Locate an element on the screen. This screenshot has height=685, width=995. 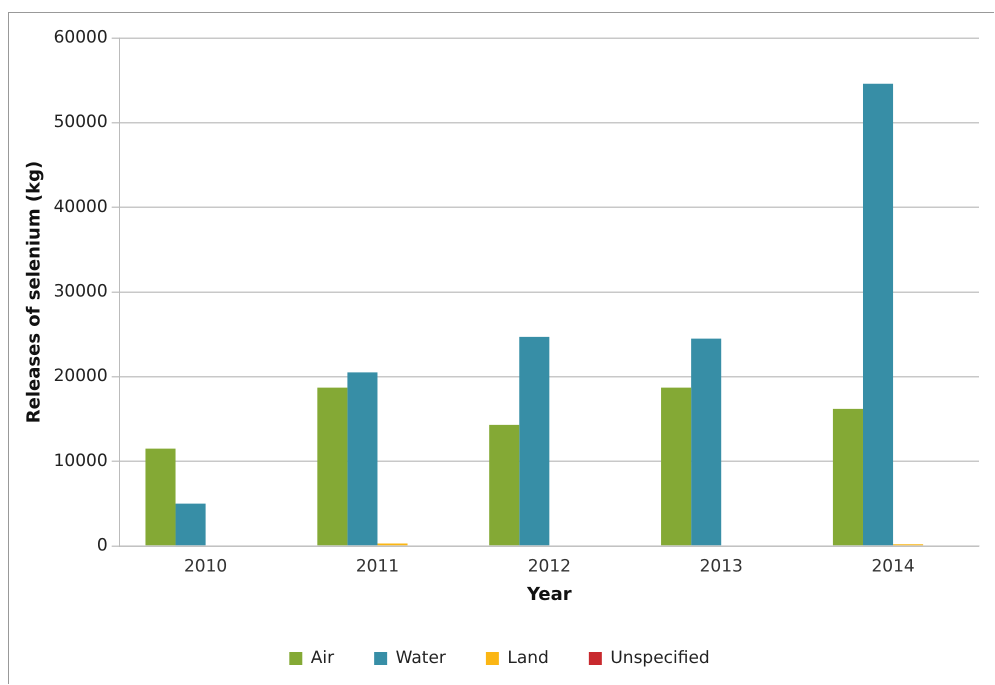
y-axis-title: Releases of selenium (kg) is located at coordinates (33, 292).